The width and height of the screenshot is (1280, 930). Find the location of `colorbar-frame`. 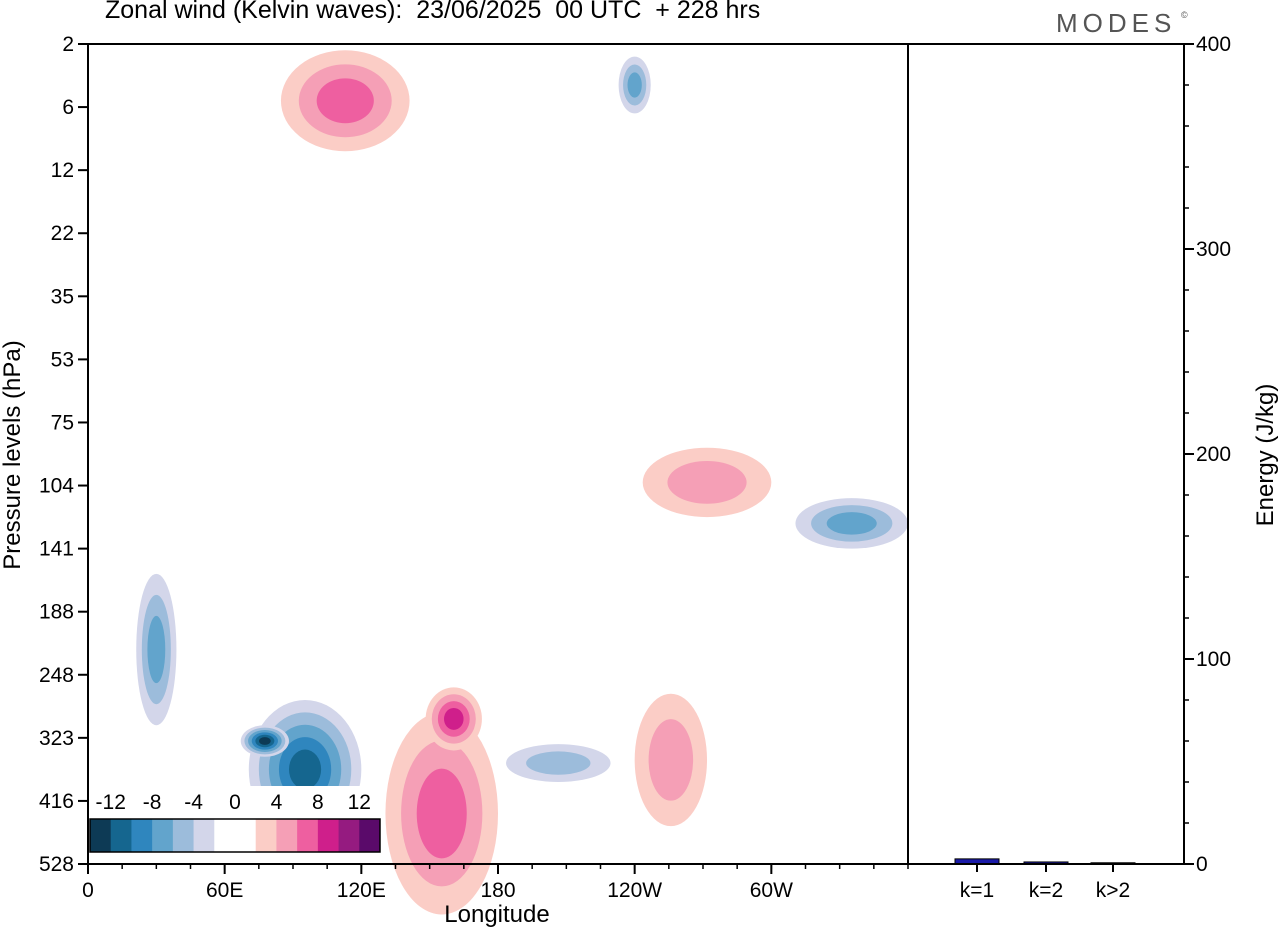

colorbar-frame is located at coordinates (235, 835).